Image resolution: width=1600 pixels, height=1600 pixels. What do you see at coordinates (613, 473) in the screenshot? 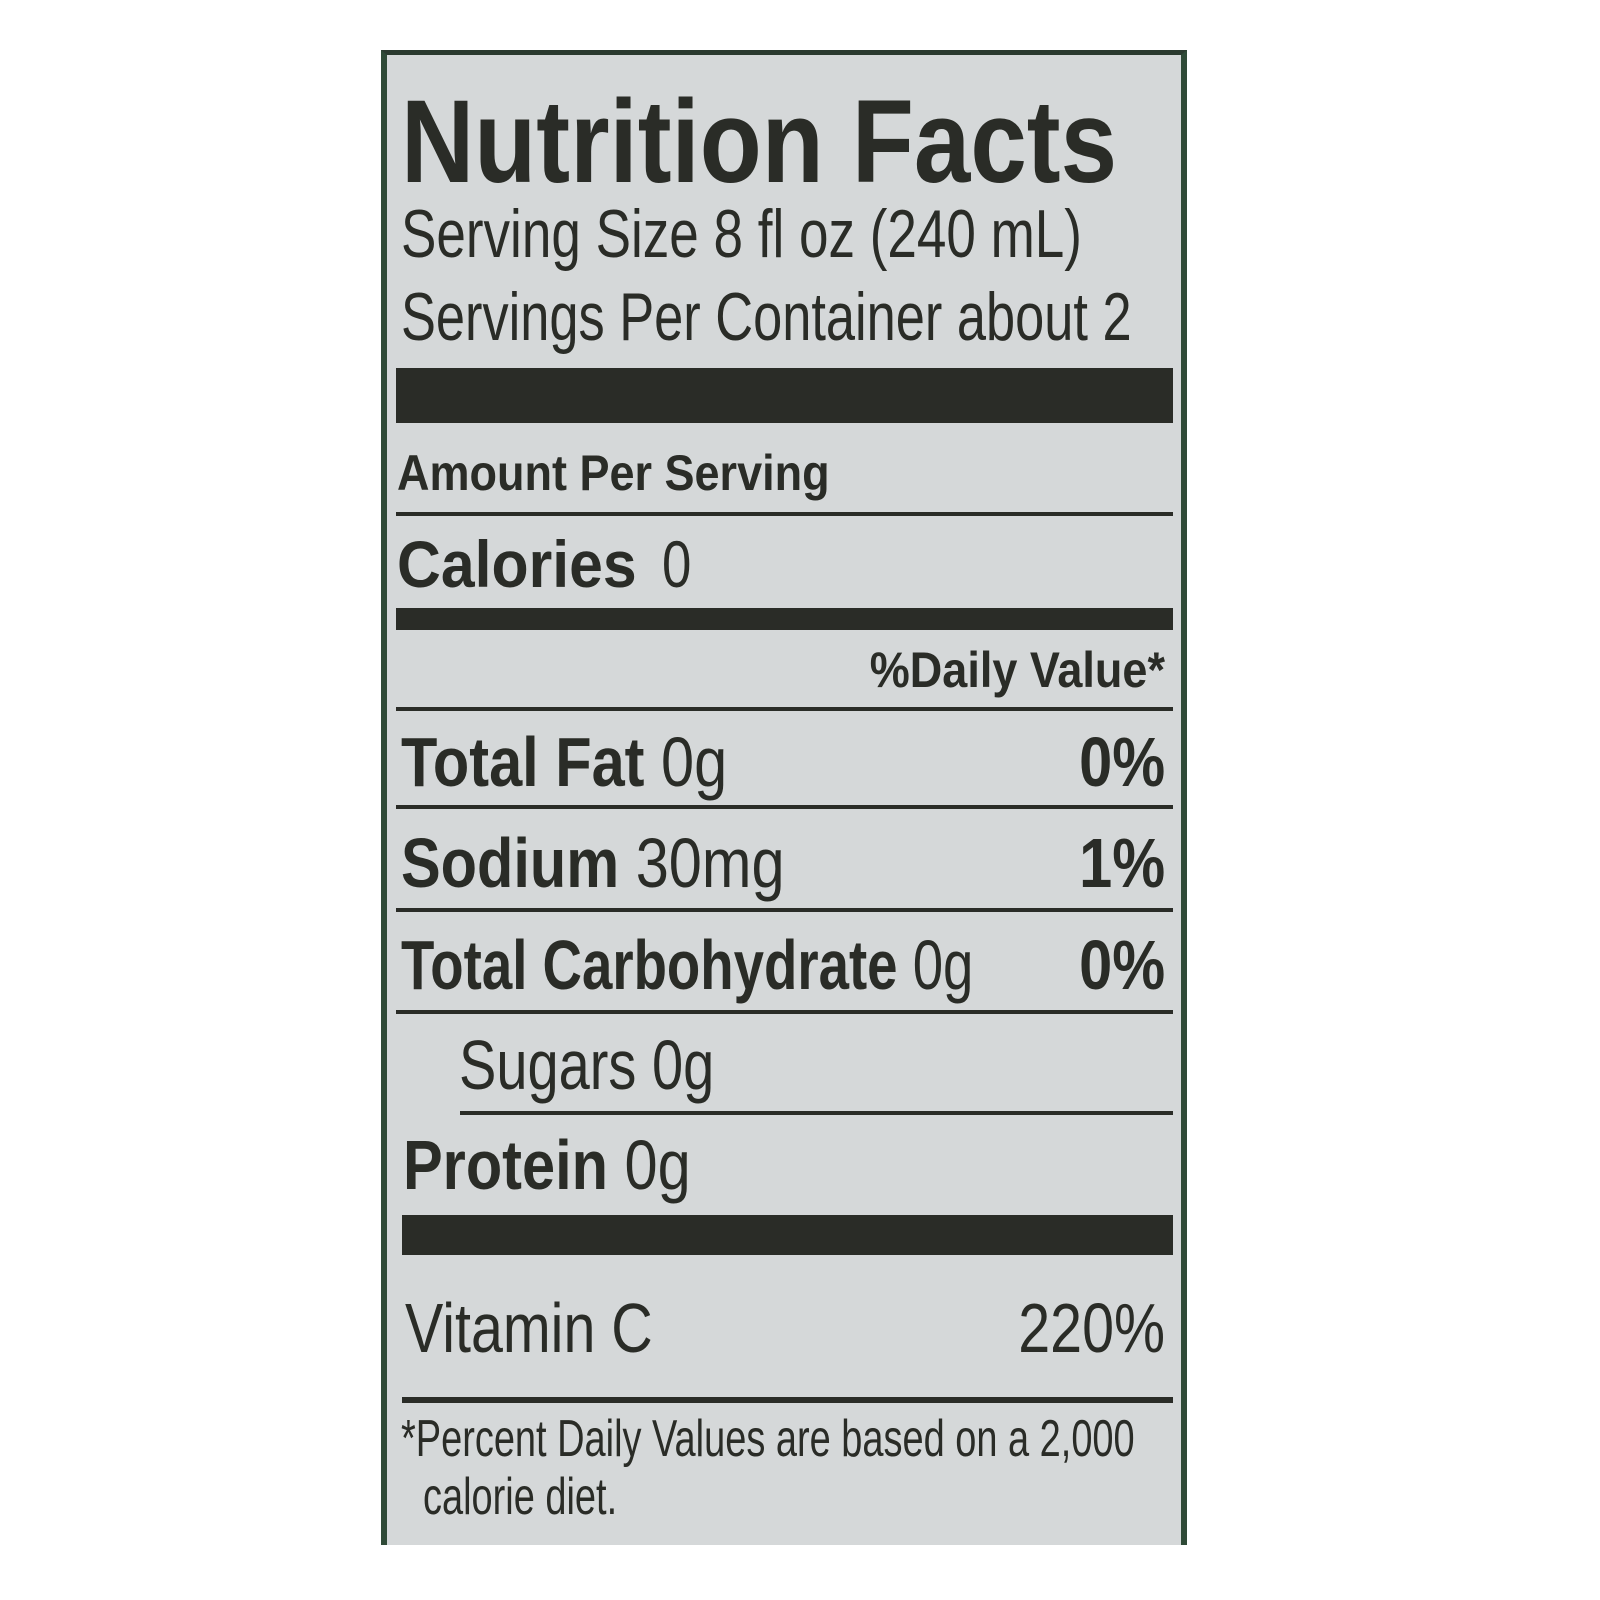
I see `amount-per-serving: Amount Per Serving` at bounding box center [613, 473].